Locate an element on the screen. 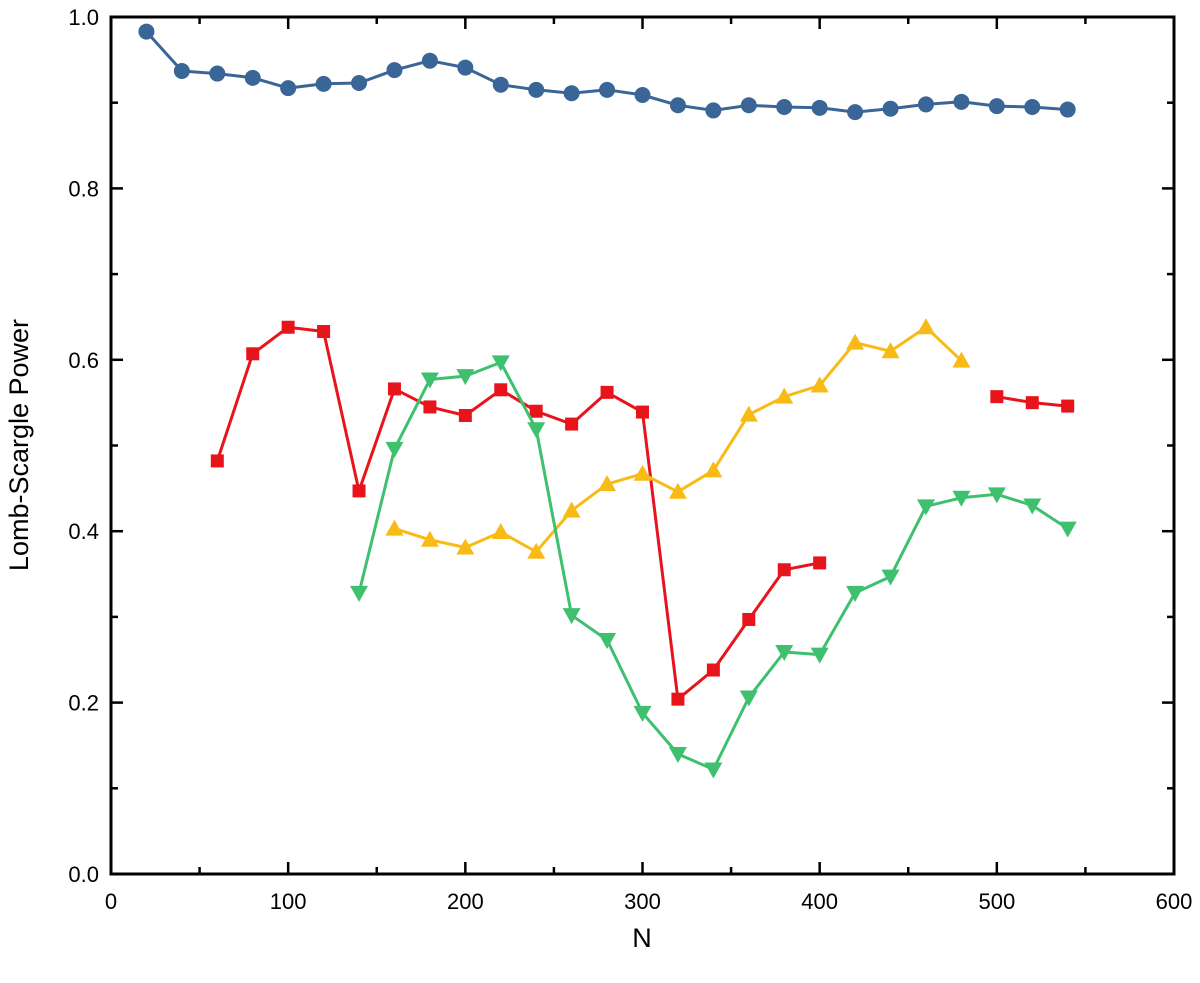  x-tick-label: 600 is located at coordinates (1174, 901).